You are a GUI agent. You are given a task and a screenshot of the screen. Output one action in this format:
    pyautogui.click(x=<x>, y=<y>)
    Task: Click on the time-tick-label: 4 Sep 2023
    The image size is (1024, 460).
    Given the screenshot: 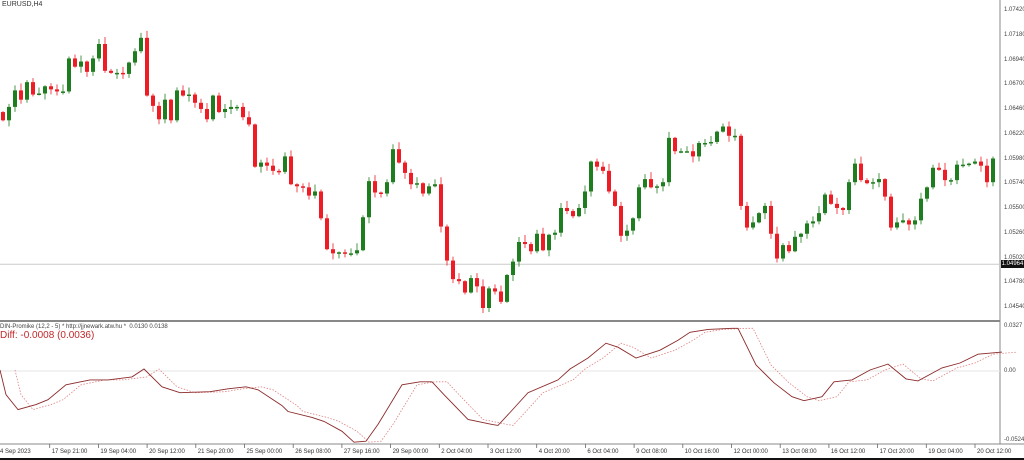 What is the action you would take?
    pyautogui.click(x=15, y=452)
    